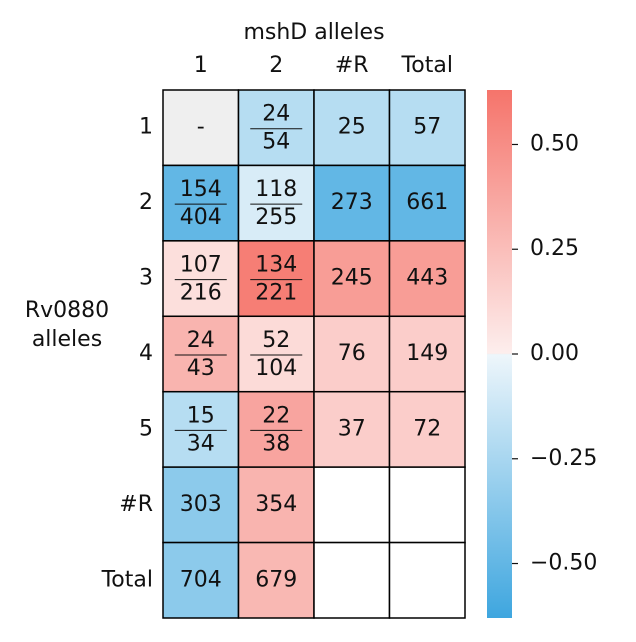  Describe the element at coordinates (67, 310) in the screenshot. I see `y-axis-label: Rv0880` at that location.